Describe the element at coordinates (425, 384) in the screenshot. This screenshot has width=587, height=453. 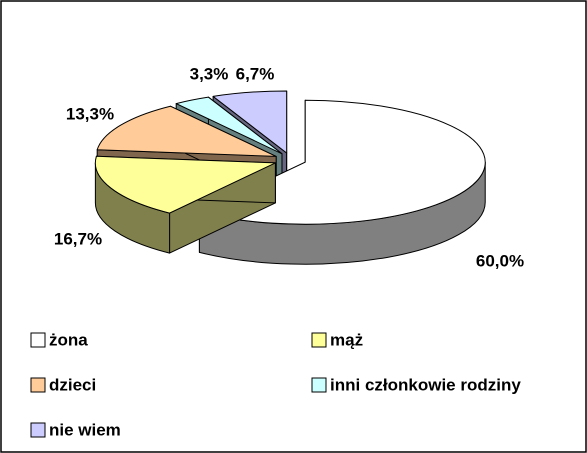
I see `legend-label: inni członkowie rodziny` at that location.